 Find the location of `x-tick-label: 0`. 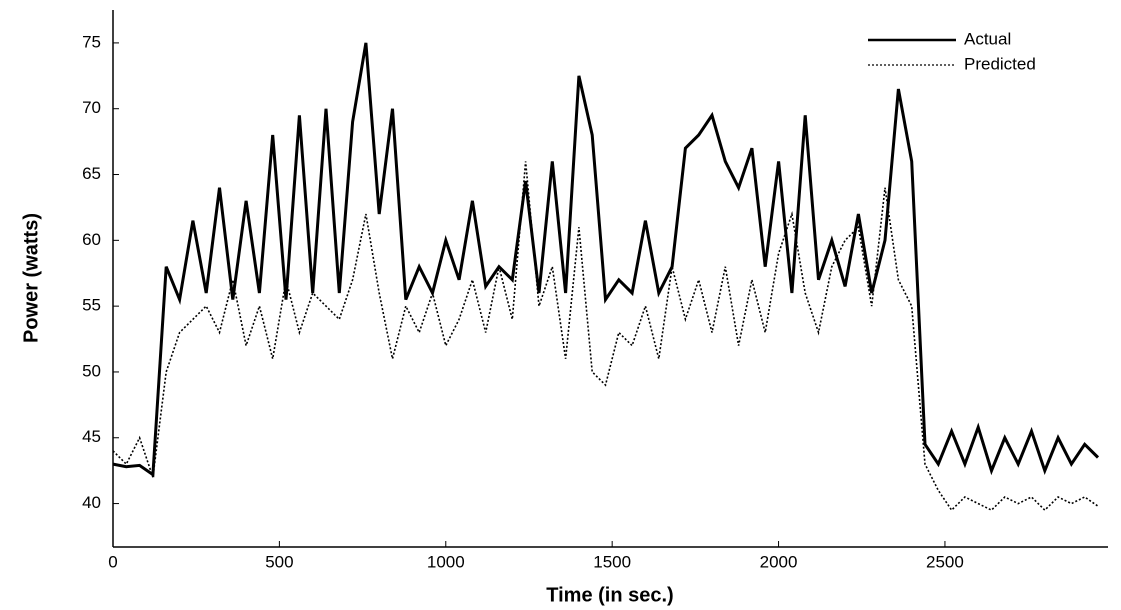

x-tick-label: 0 is located at coordinates (112, 561).